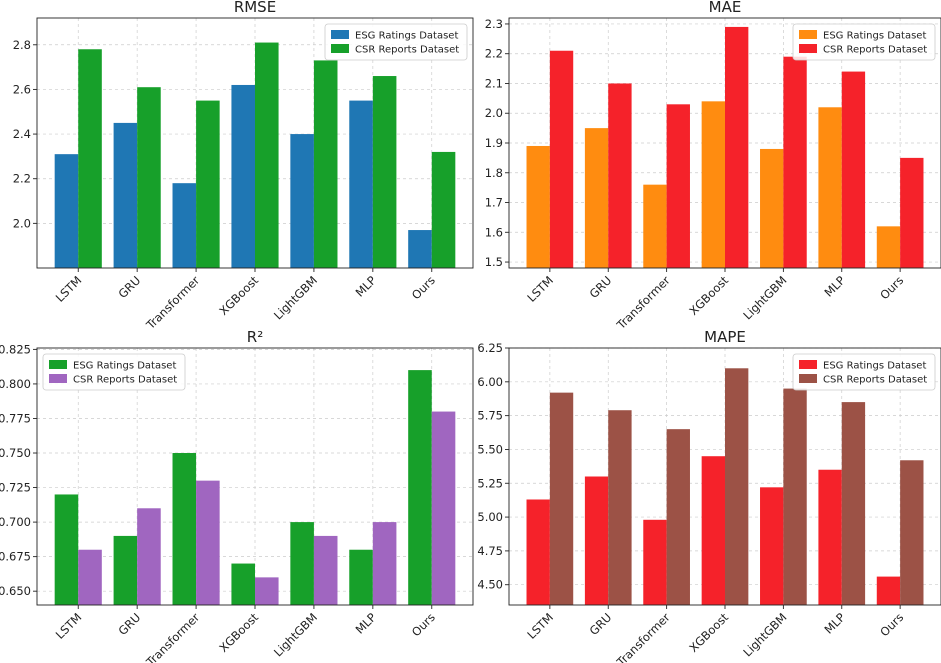 This screenshot has height=663, width=941. Describe the element at coordinates (494, 113) in the screenshot. I see `chart-1-ytick-label-5: 2.0` at that location.